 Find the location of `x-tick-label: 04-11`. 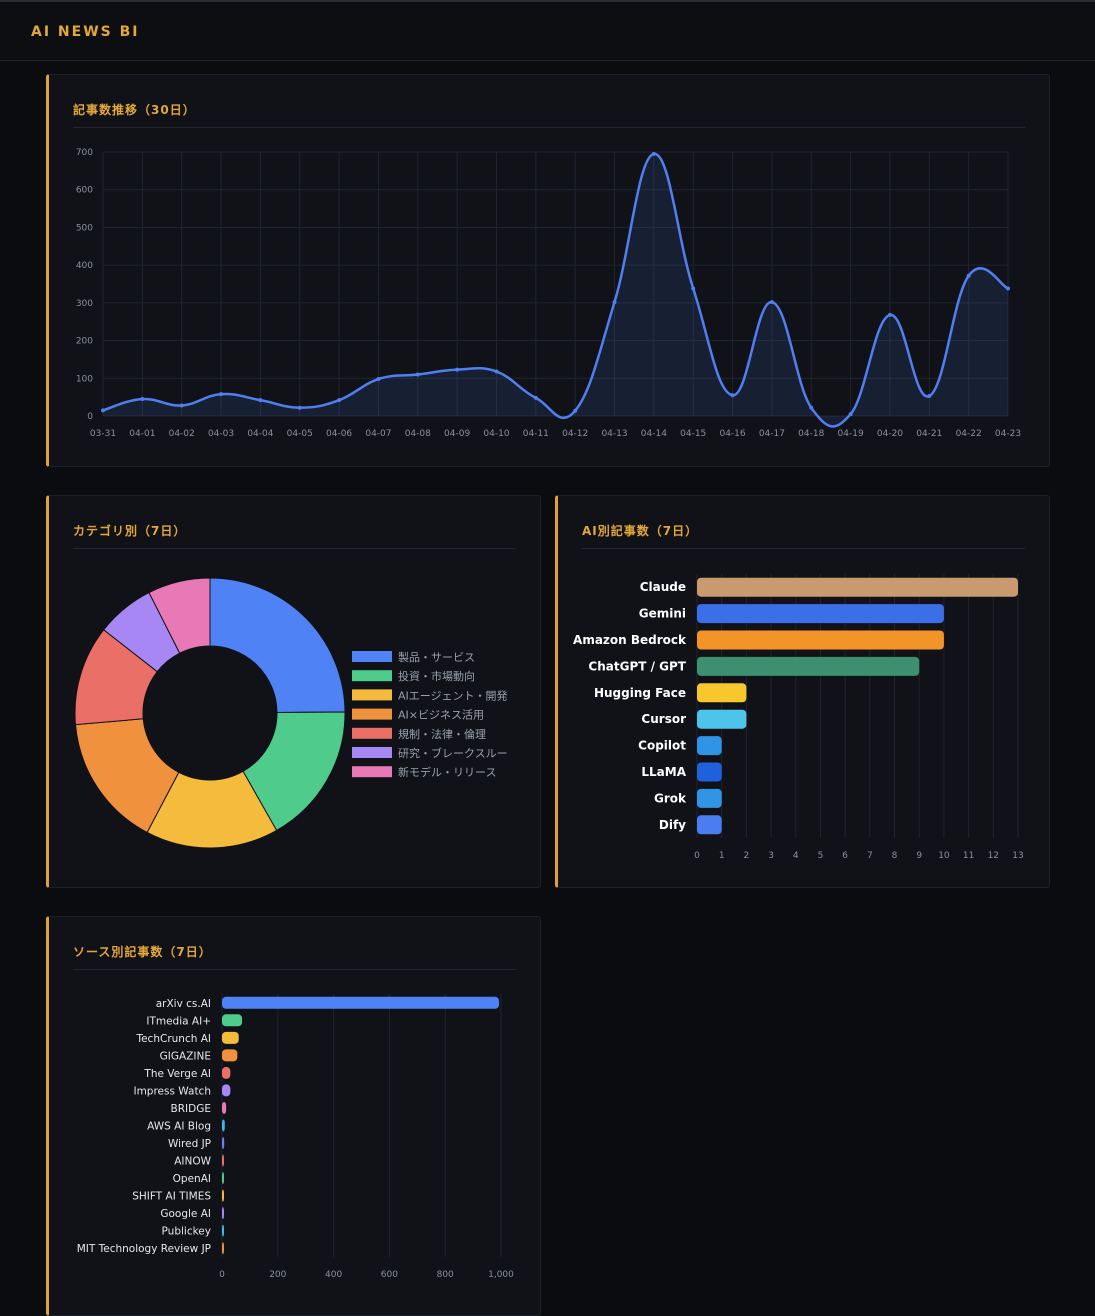

x-tick-label: 04-11 is located at coordinates (536, 434).